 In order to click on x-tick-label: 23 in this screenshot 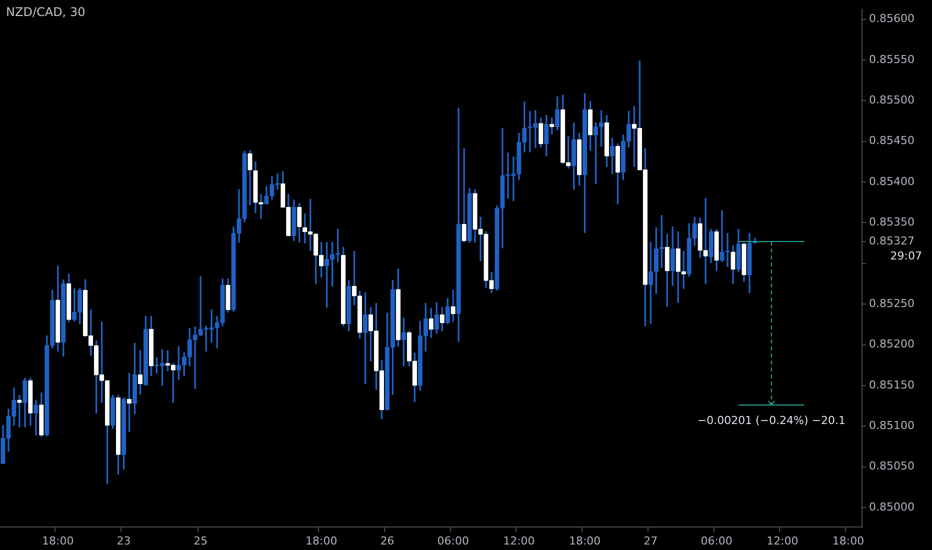, I will do `click(123, 541)`.